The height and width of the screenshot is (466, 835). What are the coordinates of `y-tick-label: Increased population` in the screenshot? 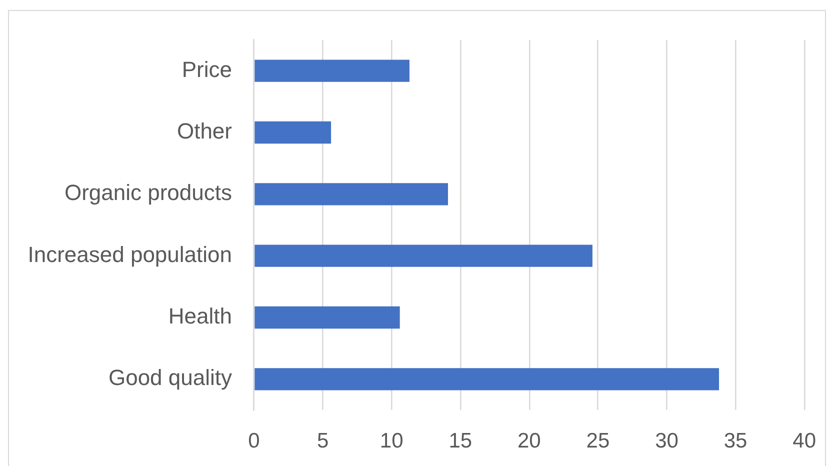 It's located at (130, 254).